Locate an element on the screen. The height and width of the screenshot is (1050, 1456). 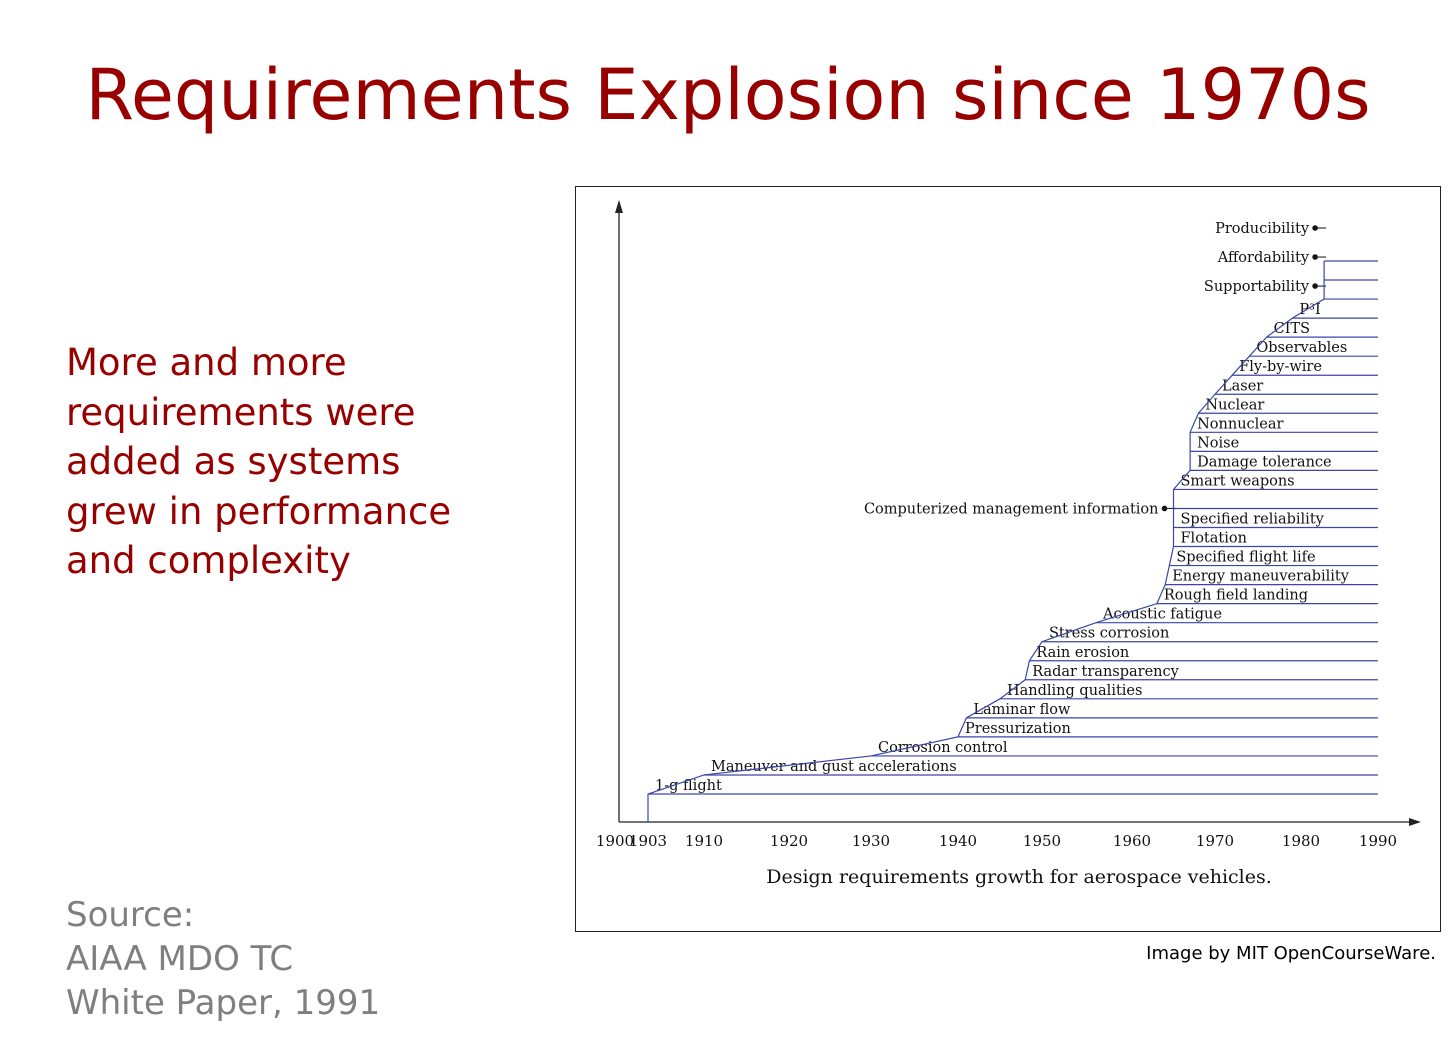
source-citation: Source: AIAA MDO TC White Paper, 1991 is located at coordinates (276, 959).